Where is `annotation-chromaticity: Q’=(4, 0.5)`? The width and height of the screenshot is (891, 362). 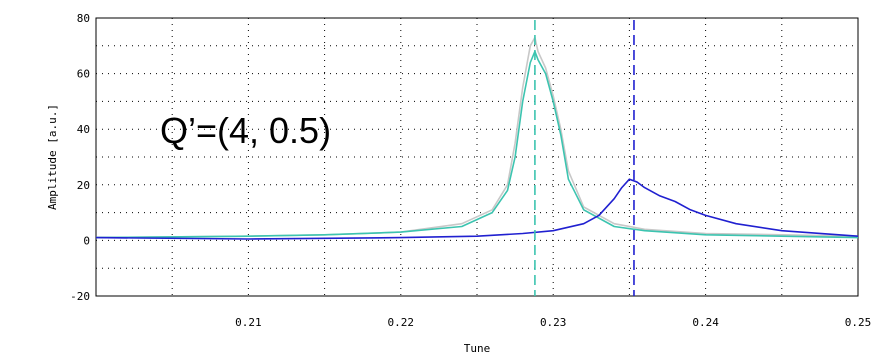
annotation-chromaticity: Q’=(4, 0.5) is located at coordinates (245, 130).